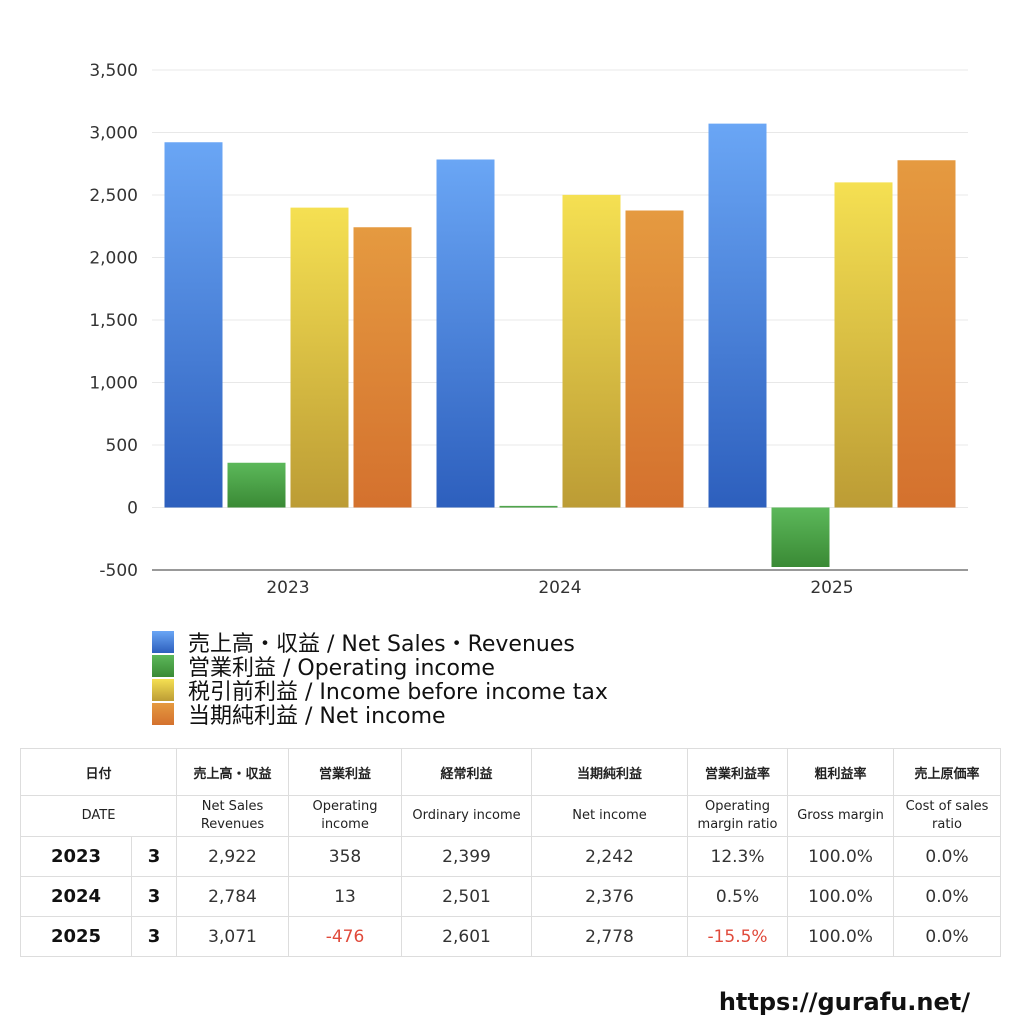 Image resolution: width=1024 pixels, height=1024 pixels. What do you see at coordinates (113, 71) in the screenshot?
I see `y-tick-label: 3,500` at bounding box center [113, 71].